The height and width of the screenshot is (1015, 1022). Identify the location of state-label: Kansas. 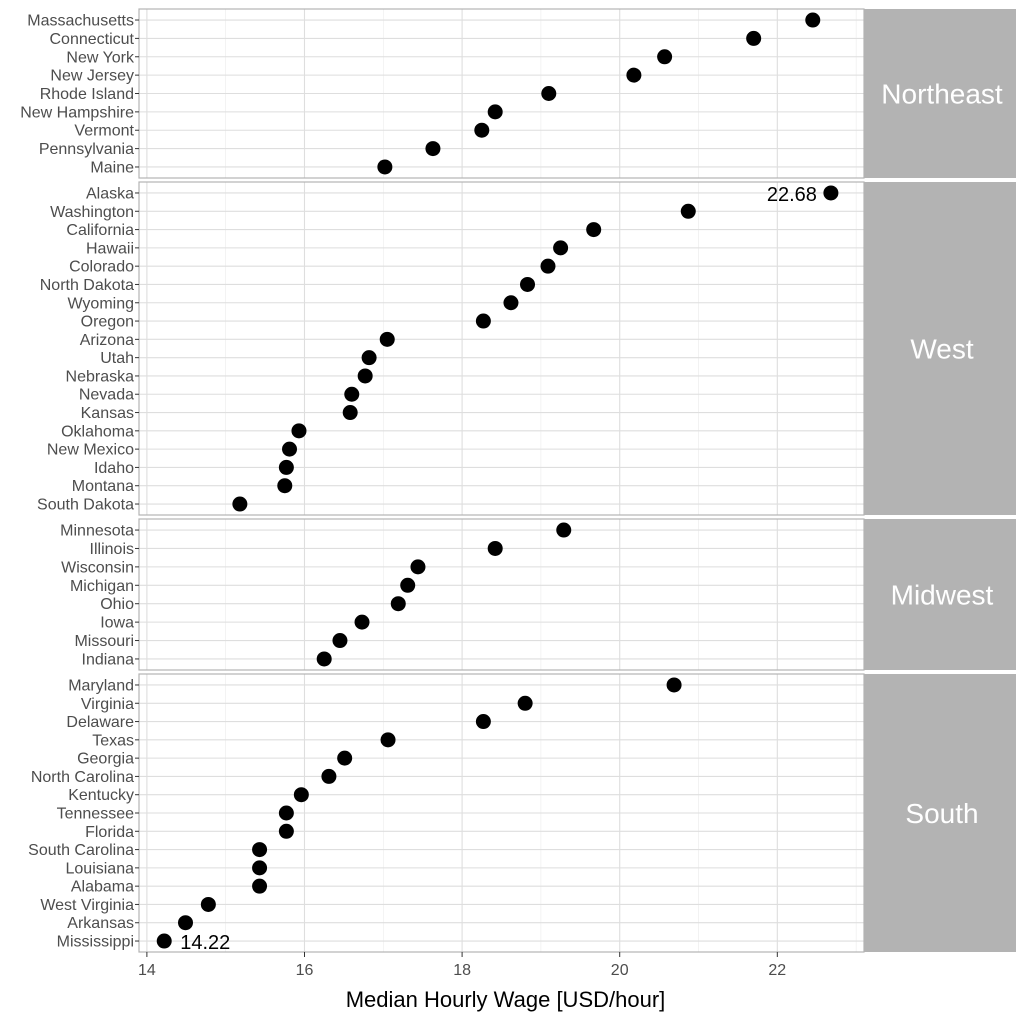
(107, 413).